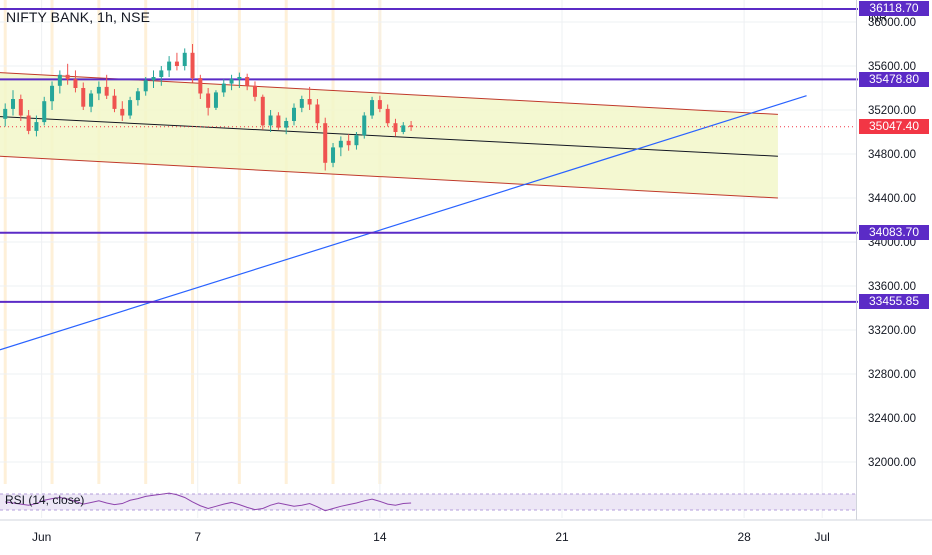 The height and width of the screenshot is (555, 932). I want to click on price-tick-label: 33200.00, so click(892, 331).